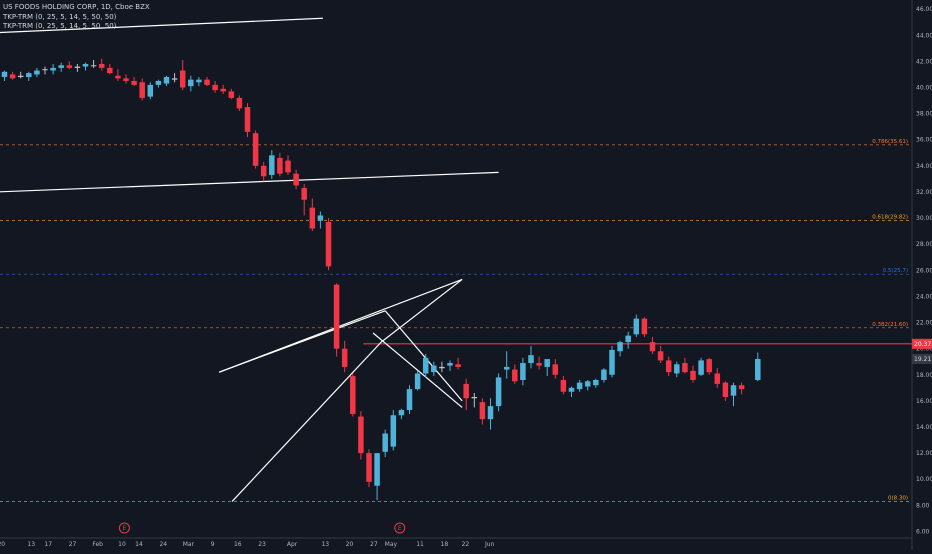 This screenshot has width=932, height=554. I want to click on price-tick-label: 42.00, so click(924, 61).